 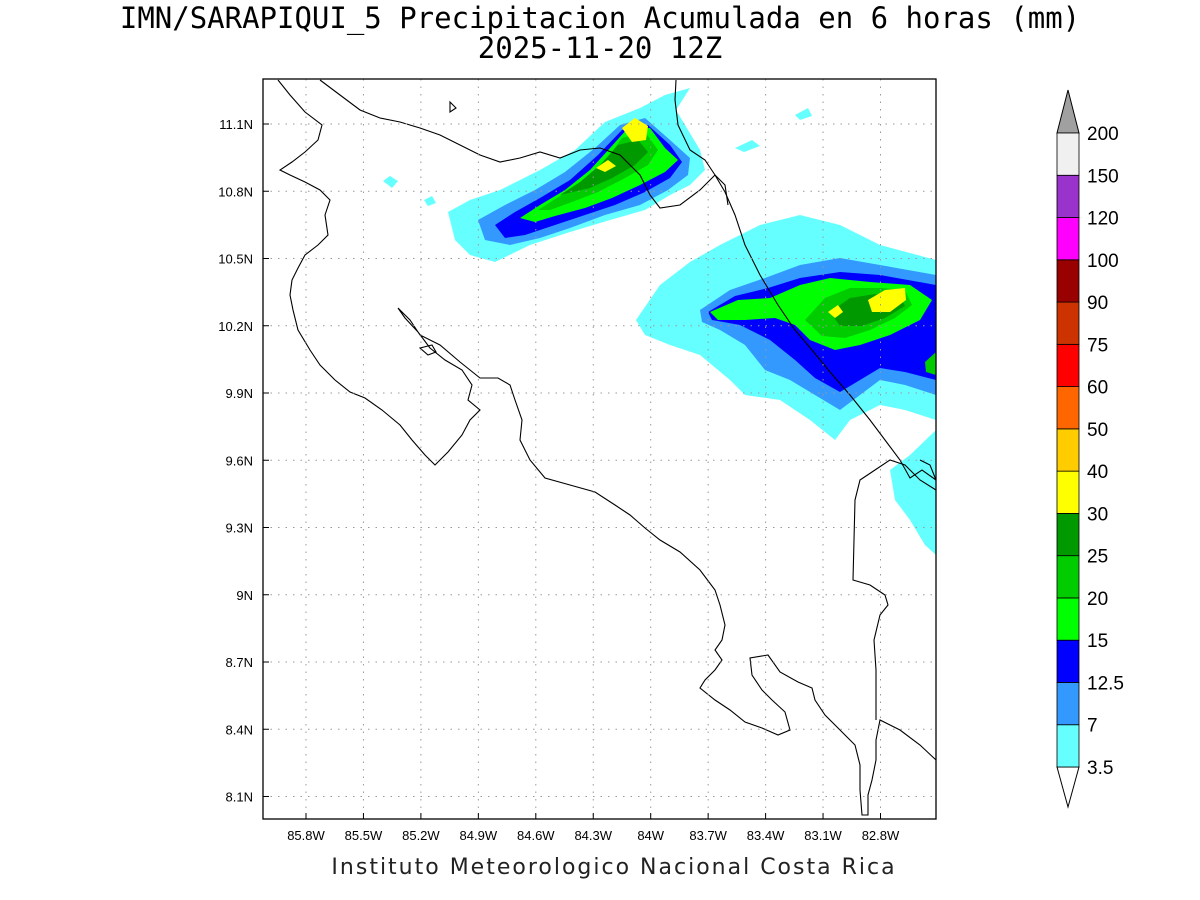 What do you see at coordinates (930, 363) in the screenshot?
I see `precip-band-e2-green` at bounding box center [930, 363].